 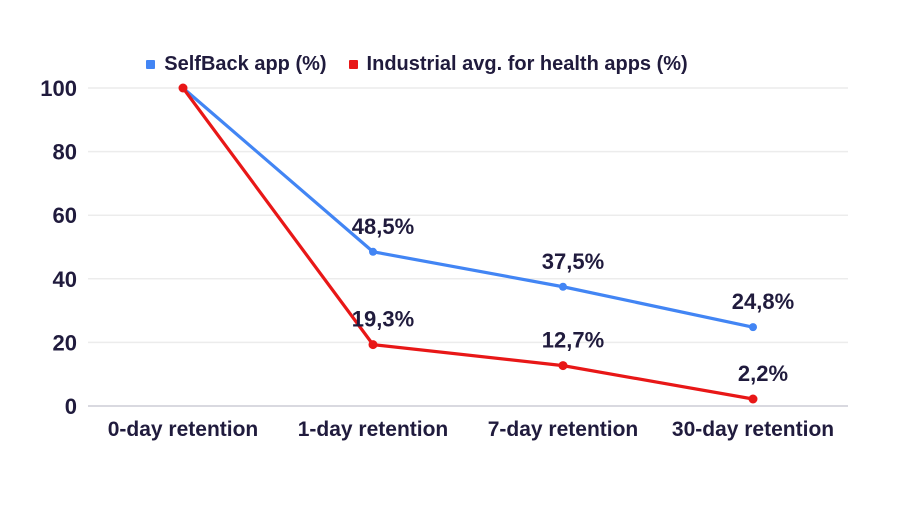 What do you see at coordinates (65, 215) in the screenshot?
I see `y-axis-tick-label: 60` at bounding box center [65, 215].